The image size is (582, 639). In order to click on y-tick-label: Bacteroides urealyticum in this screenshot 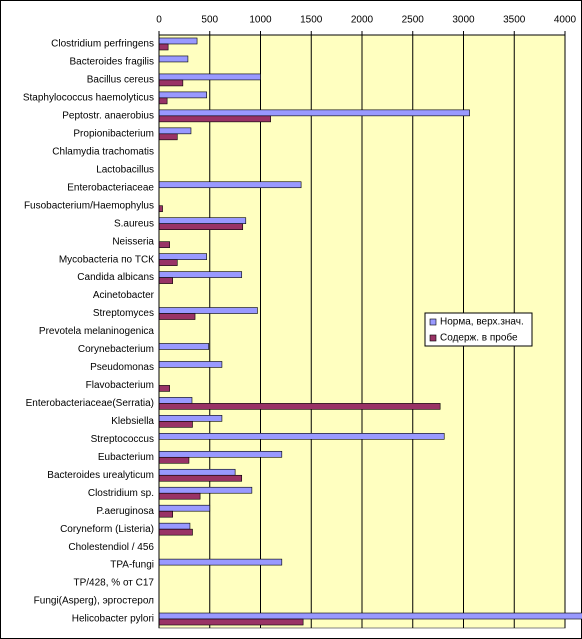, I will do `click(100, 475)`.